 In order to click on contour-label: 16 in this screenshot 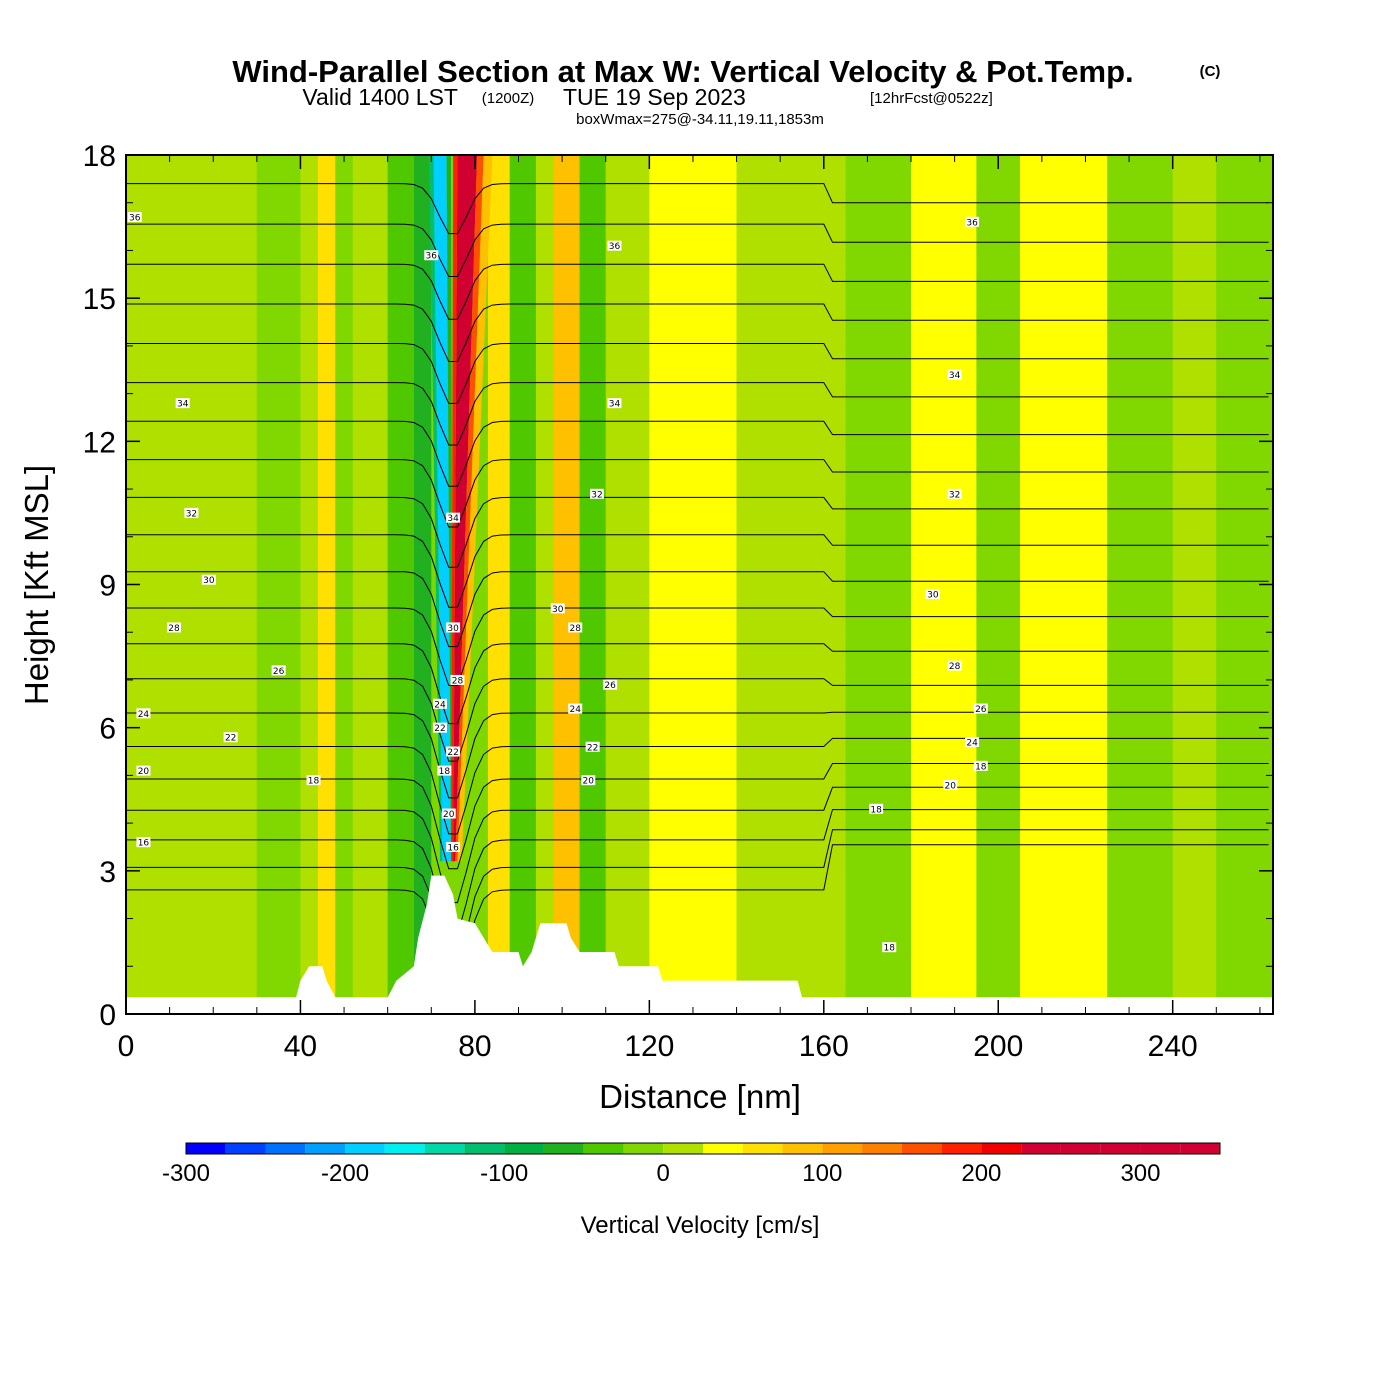, I will do `click(143, 843)`.